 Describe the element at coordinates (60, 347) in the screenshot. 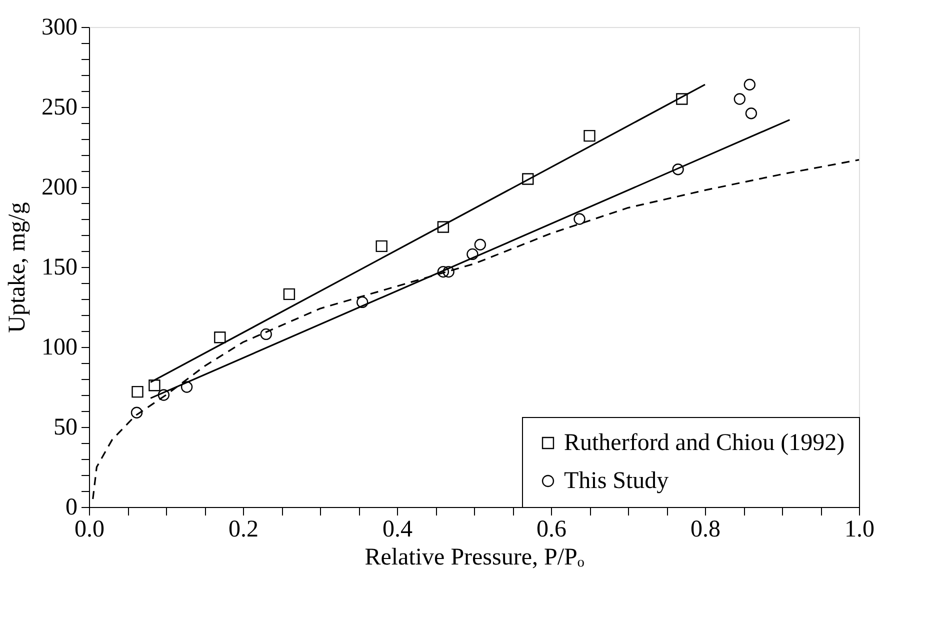

I see `y-tick-label: 100` at that location.